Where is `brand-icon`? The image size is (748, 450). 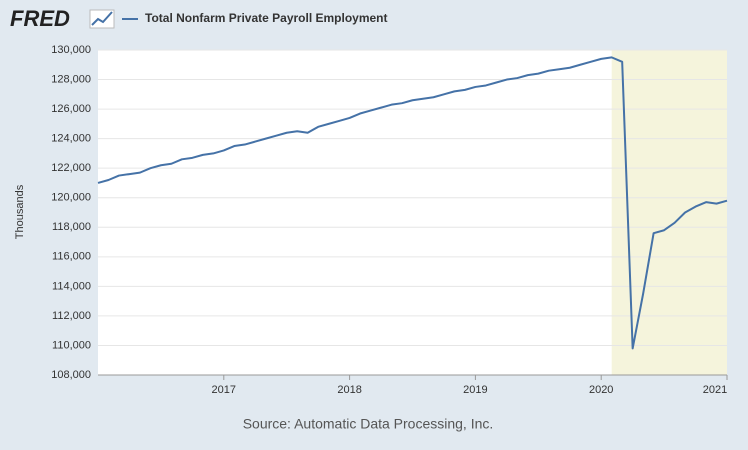
brand-icon is located at coordinates (102, 19).